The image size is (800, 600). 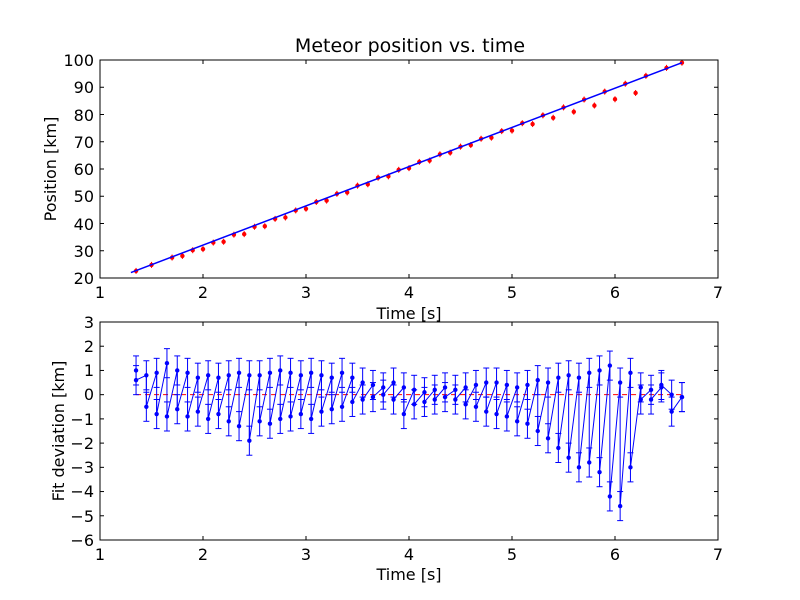 I want to click on top-y-tick-label: 90, so click(x=84, y=87).